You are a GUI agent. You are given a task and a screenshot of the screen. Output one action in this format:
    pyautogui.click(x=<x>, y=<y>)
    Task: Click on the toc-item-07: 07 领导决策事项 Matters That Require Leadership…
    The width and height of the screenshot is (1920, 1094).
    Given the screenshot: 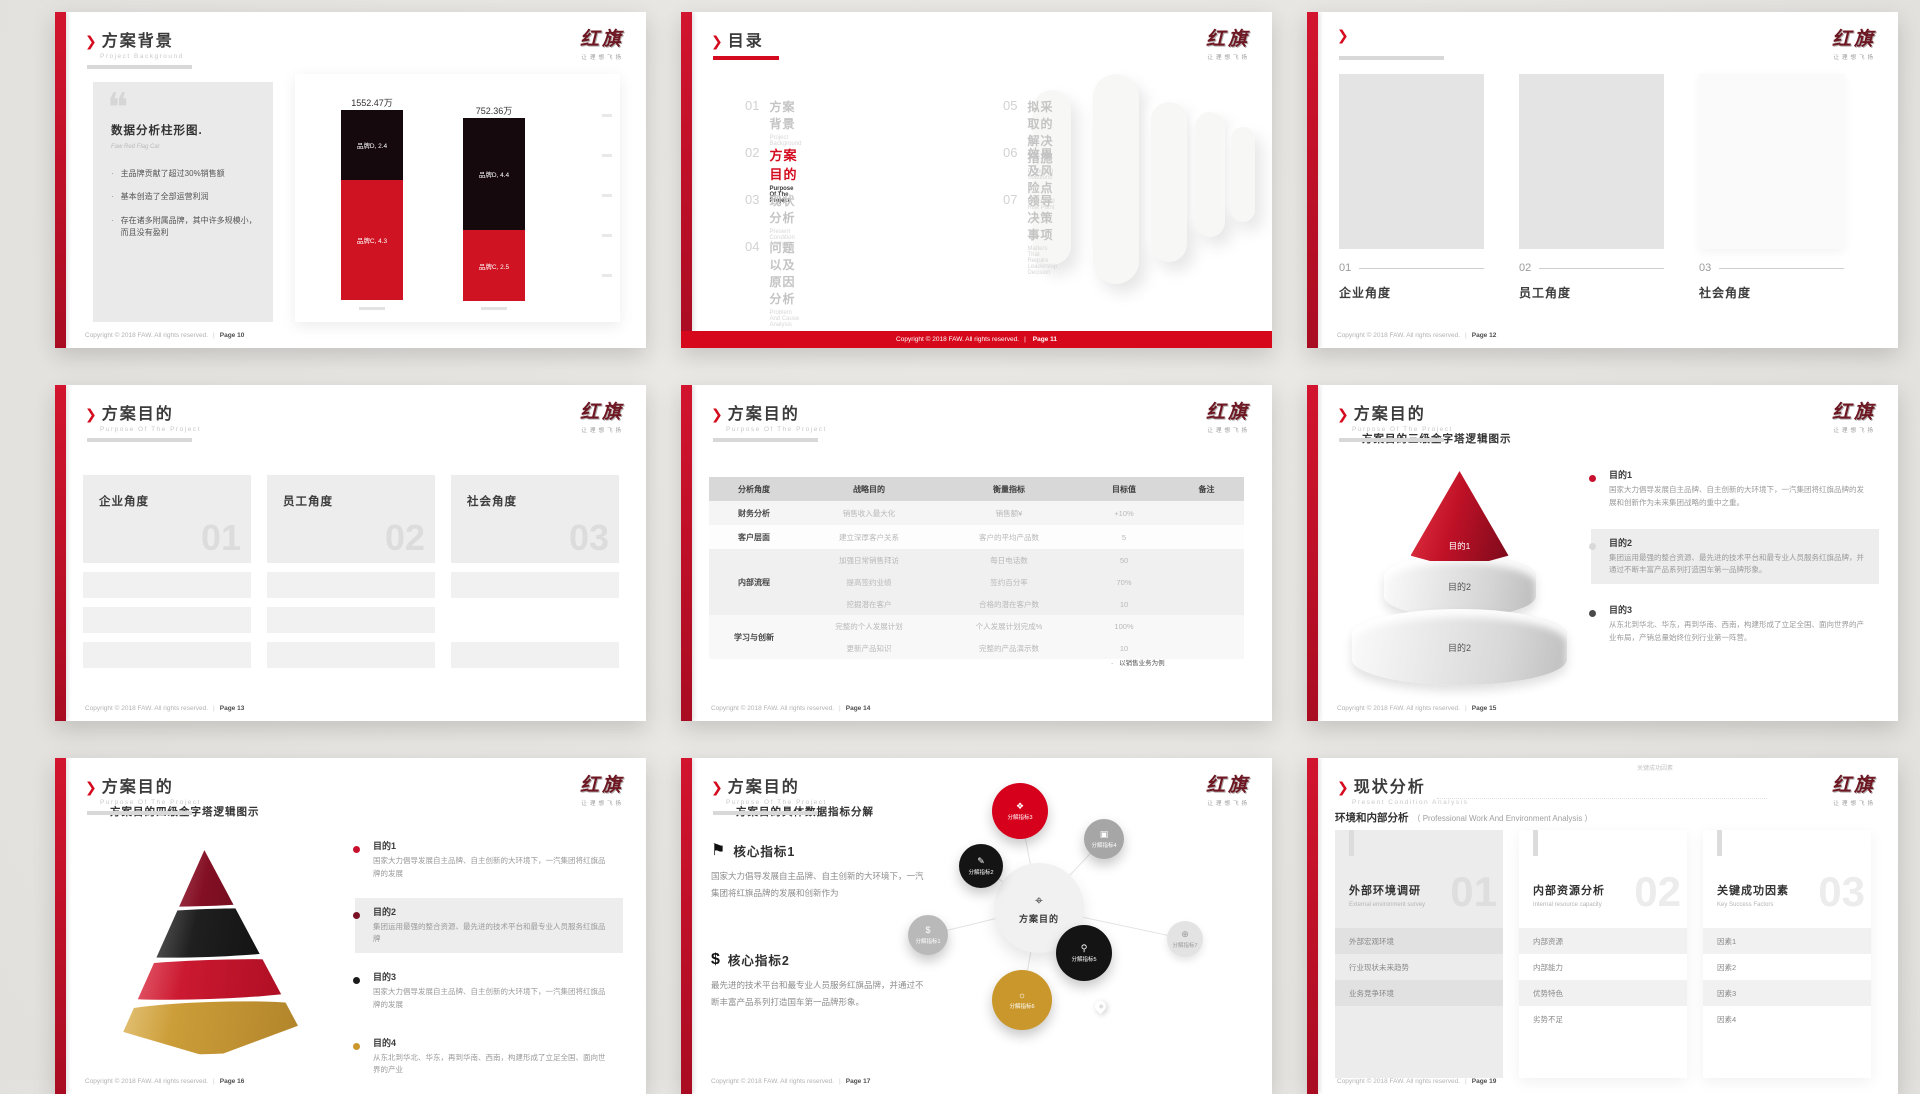 What is the action you would take?
    pyautogui.click(x=1030, y=234)
    